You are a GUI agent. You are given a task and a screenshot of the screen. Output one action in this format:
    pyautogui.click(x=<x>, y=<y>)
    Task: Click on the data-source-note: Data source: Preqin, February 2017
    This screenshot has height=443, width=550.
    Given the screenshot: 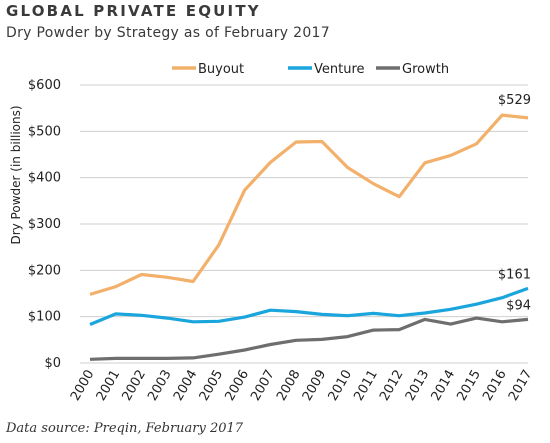 What is the action you would take?
    pyautogui.click(x=125, y=428)
    